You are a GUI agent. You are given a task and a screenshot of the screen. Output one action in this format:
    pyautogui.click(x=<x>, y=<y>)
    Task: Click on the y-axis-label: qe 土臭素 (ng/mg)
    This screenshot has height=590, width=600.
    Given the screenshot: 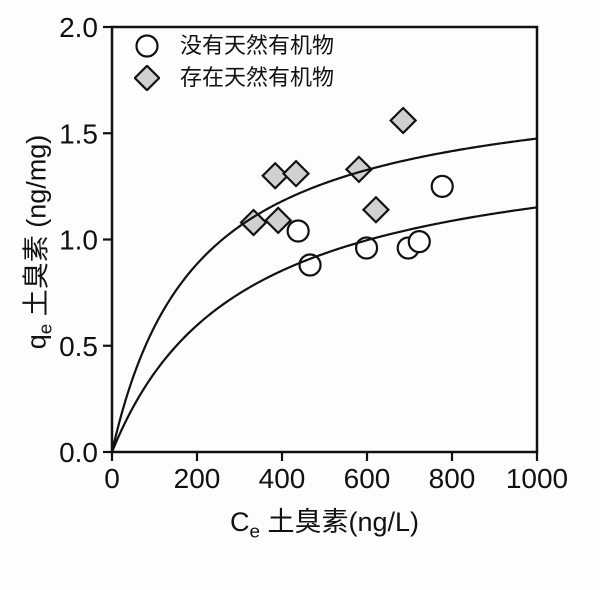 What is the action you would take?
    pyautogui.click(x=35, y=242)
    